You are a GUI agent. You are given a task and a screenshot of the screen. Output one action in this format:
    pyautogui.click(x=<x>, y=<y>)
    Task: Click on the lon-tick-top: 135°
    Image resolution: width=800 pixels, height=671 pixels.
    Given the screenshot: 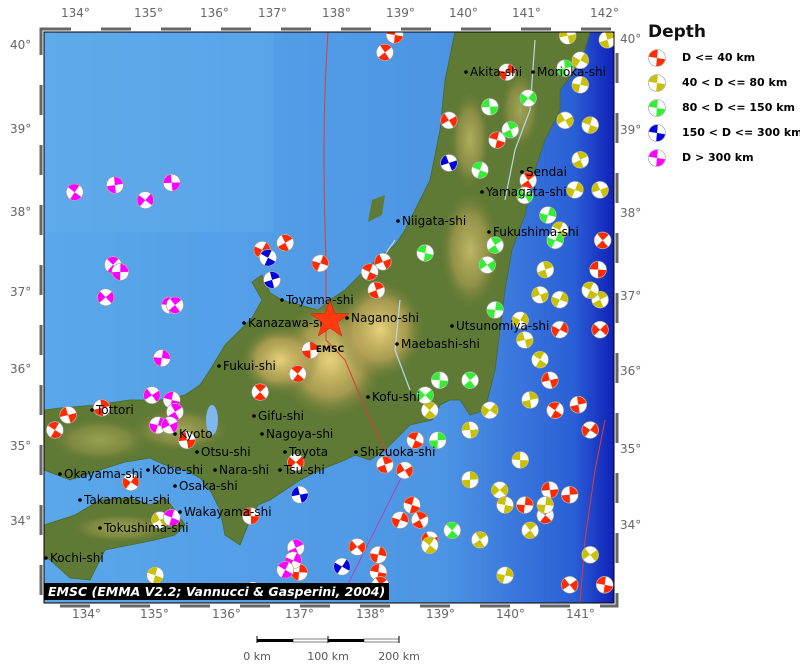 What is the action you would take?
    pyautogui.click(x=148, y=13)
    